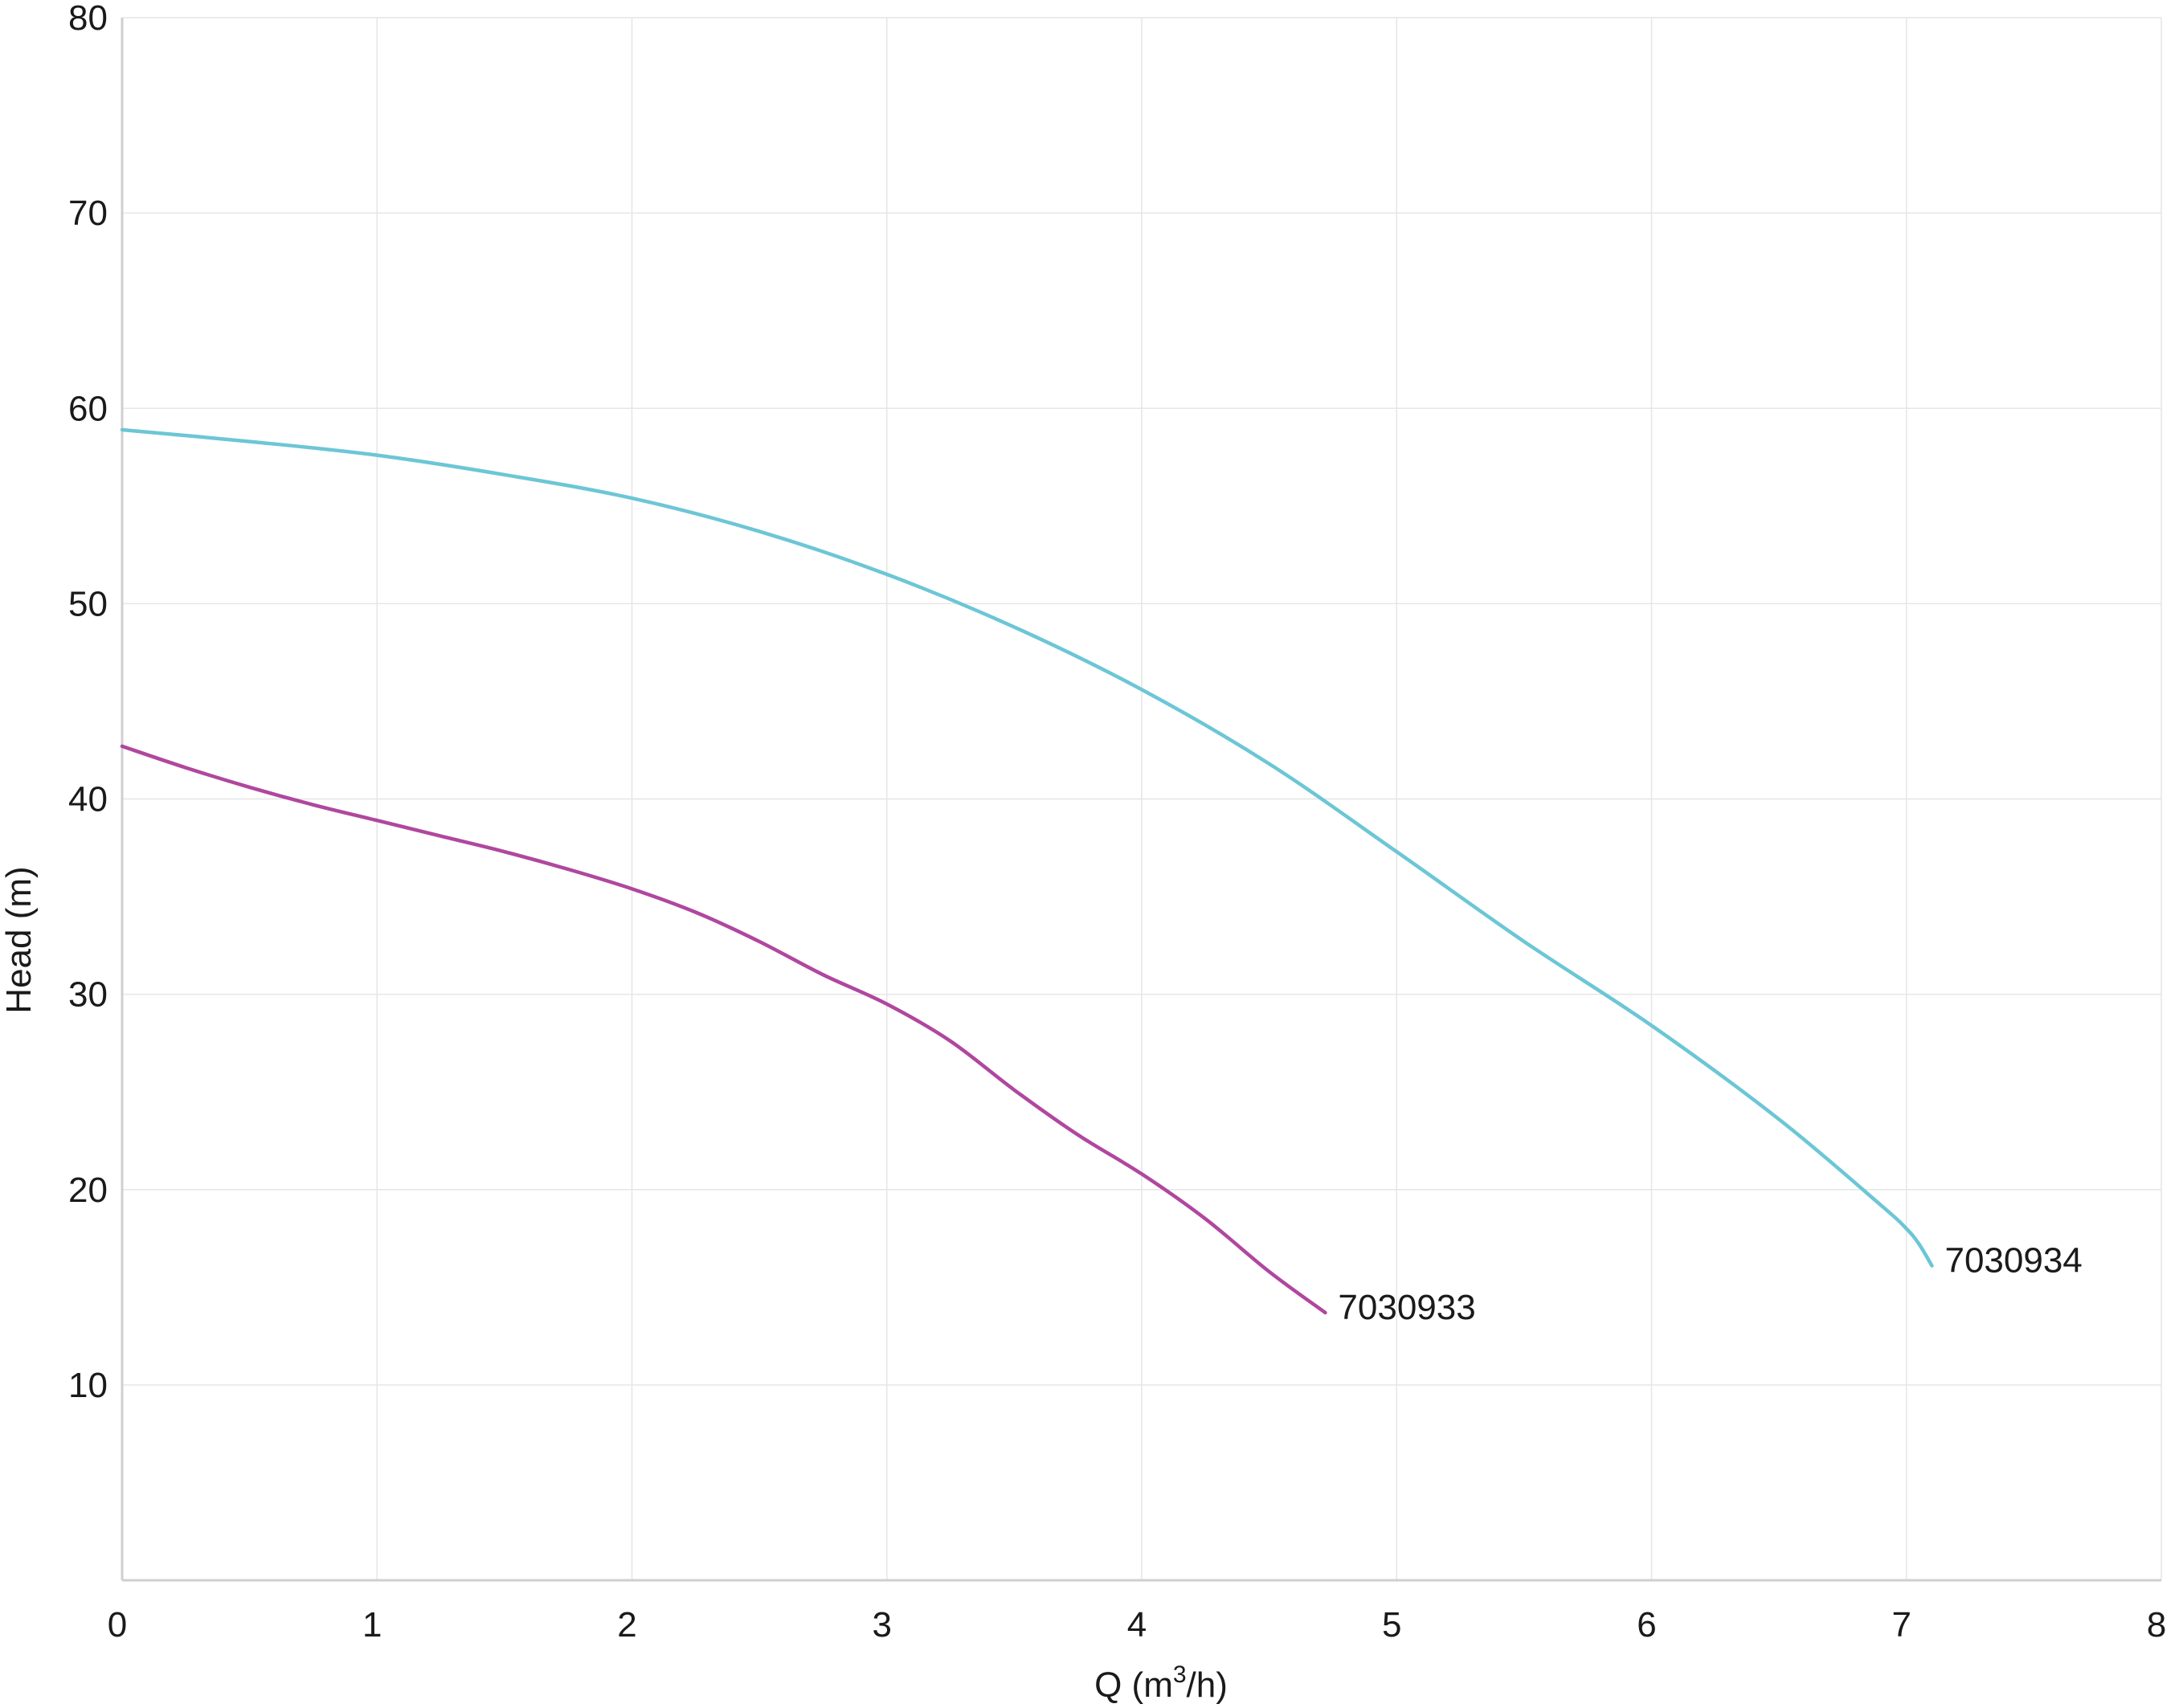  What do you see at coordinates (88, 995) in the screenshot?
I see `y-tick-label: 30` at bounding box center [88, 995].